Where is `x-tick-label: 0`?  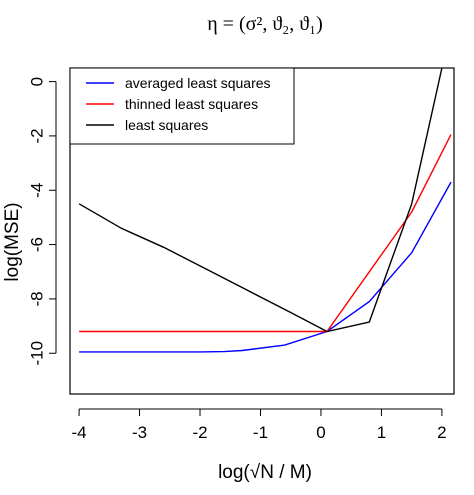 x-tick-label: 0 is located at coordinates (320, 432).